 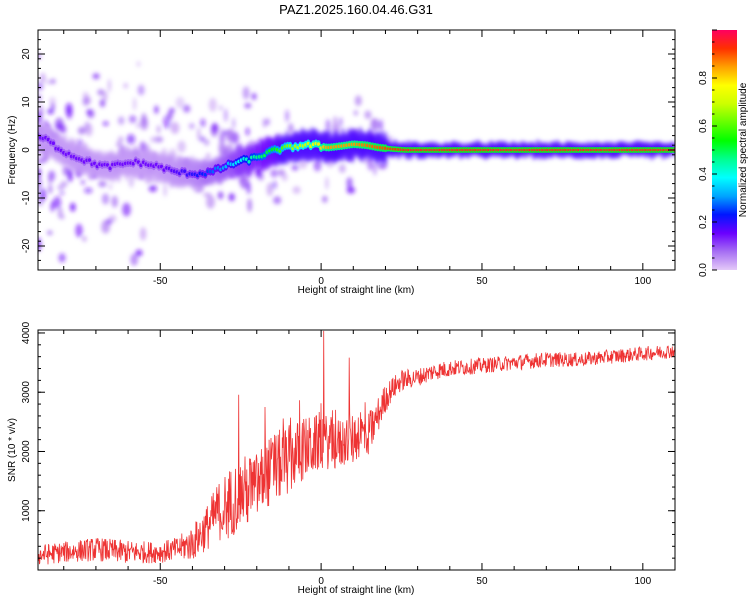 I want to click on y-tick-label: -20, so click(x=26, y=245).